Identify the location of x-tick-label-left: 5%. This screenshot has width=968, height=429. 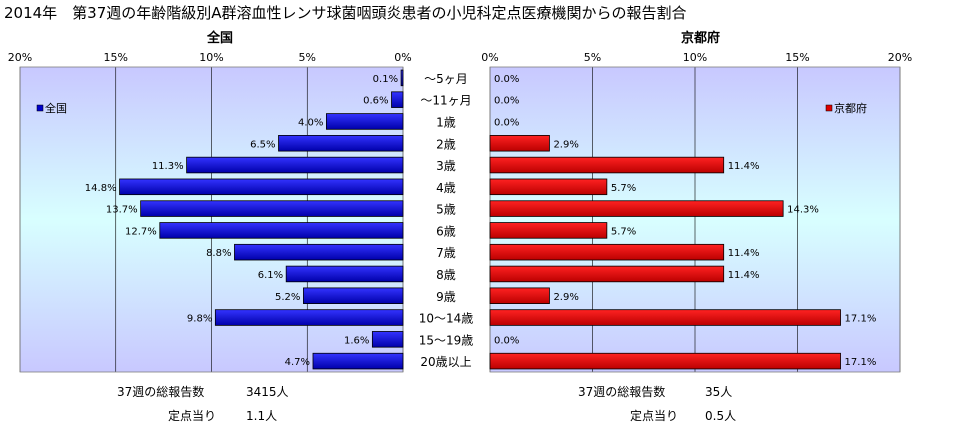
(307, 57).